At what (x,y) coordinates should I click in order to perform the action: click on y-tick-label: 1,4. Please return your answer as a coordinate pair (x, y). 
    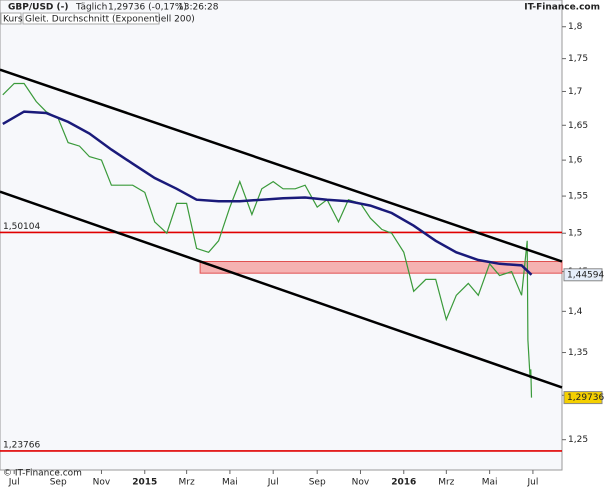
    Looking at the image, I should click on (575, 312).